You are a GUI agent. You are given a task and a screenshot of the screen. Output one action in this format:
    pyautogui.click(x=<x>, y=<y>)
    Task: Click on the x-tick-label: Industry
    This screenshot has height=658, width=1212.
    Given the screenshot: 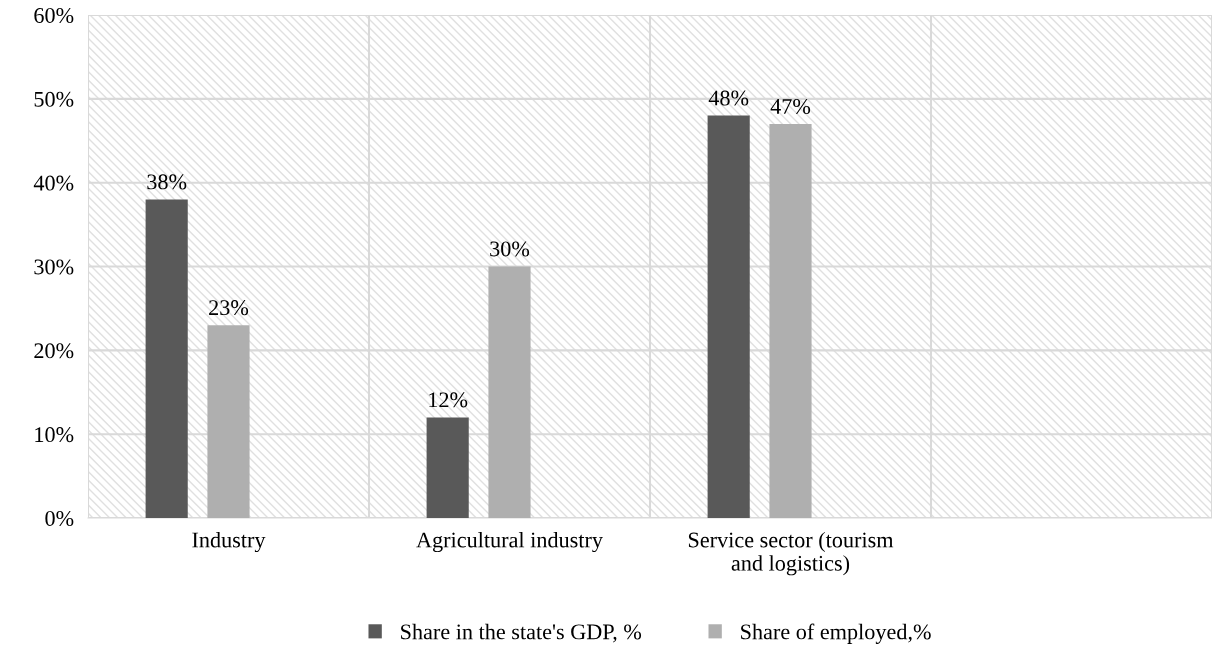 What is the action you would take?
    pyautogui.click(x=229, y=542)
    